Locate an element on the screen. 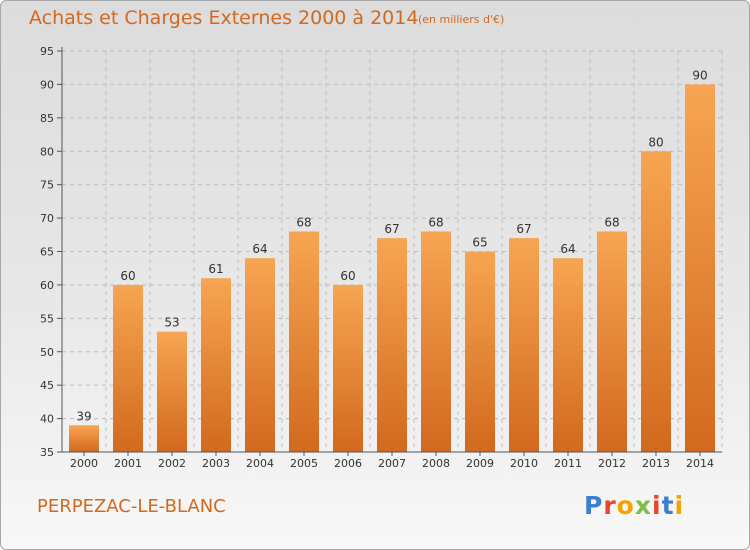 The image size is (750, 550). y-tick-label: 85 is located at coordinates (47, 118).